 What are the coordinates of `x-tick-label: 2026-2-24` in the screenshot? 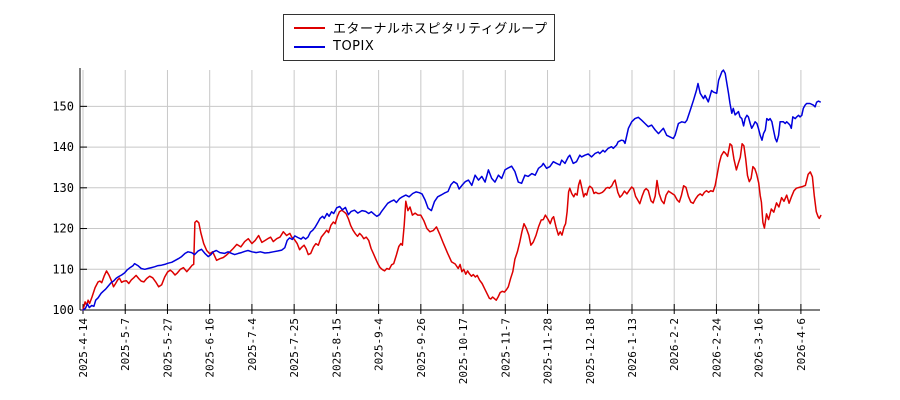 It's located at (716, 348).